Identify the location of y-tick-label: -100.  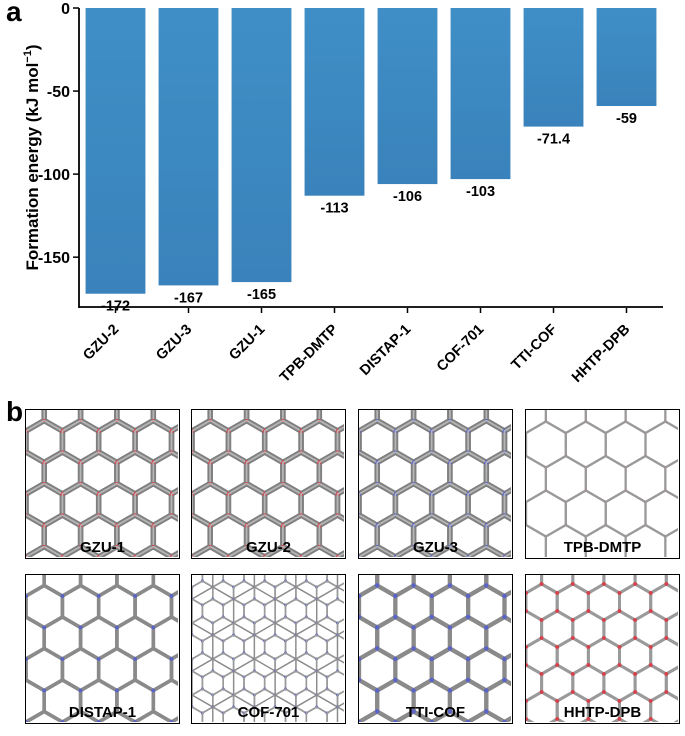
(54, 175).